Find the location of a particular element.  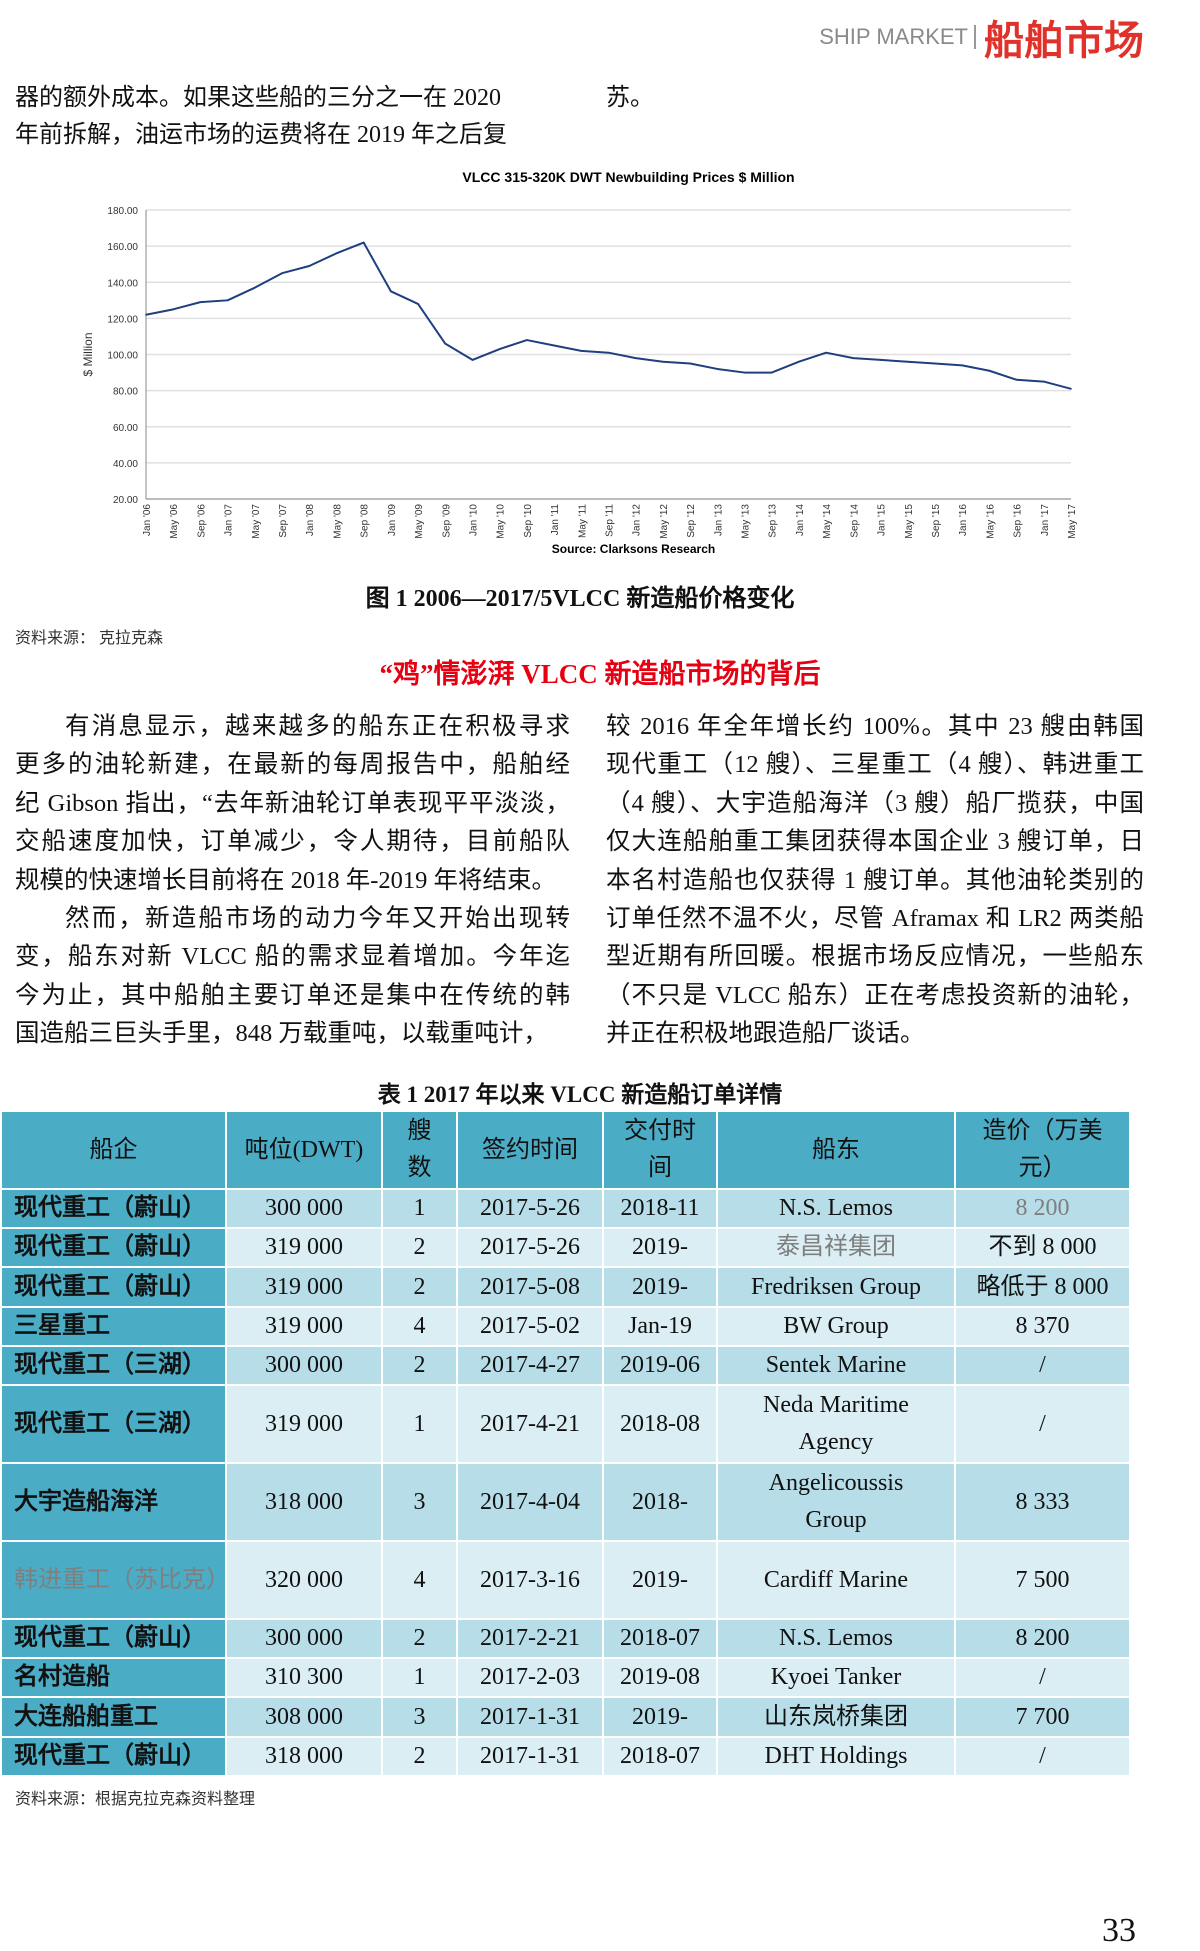

table-cell: 2017-2-21 is located at coordinates (530, 1638).